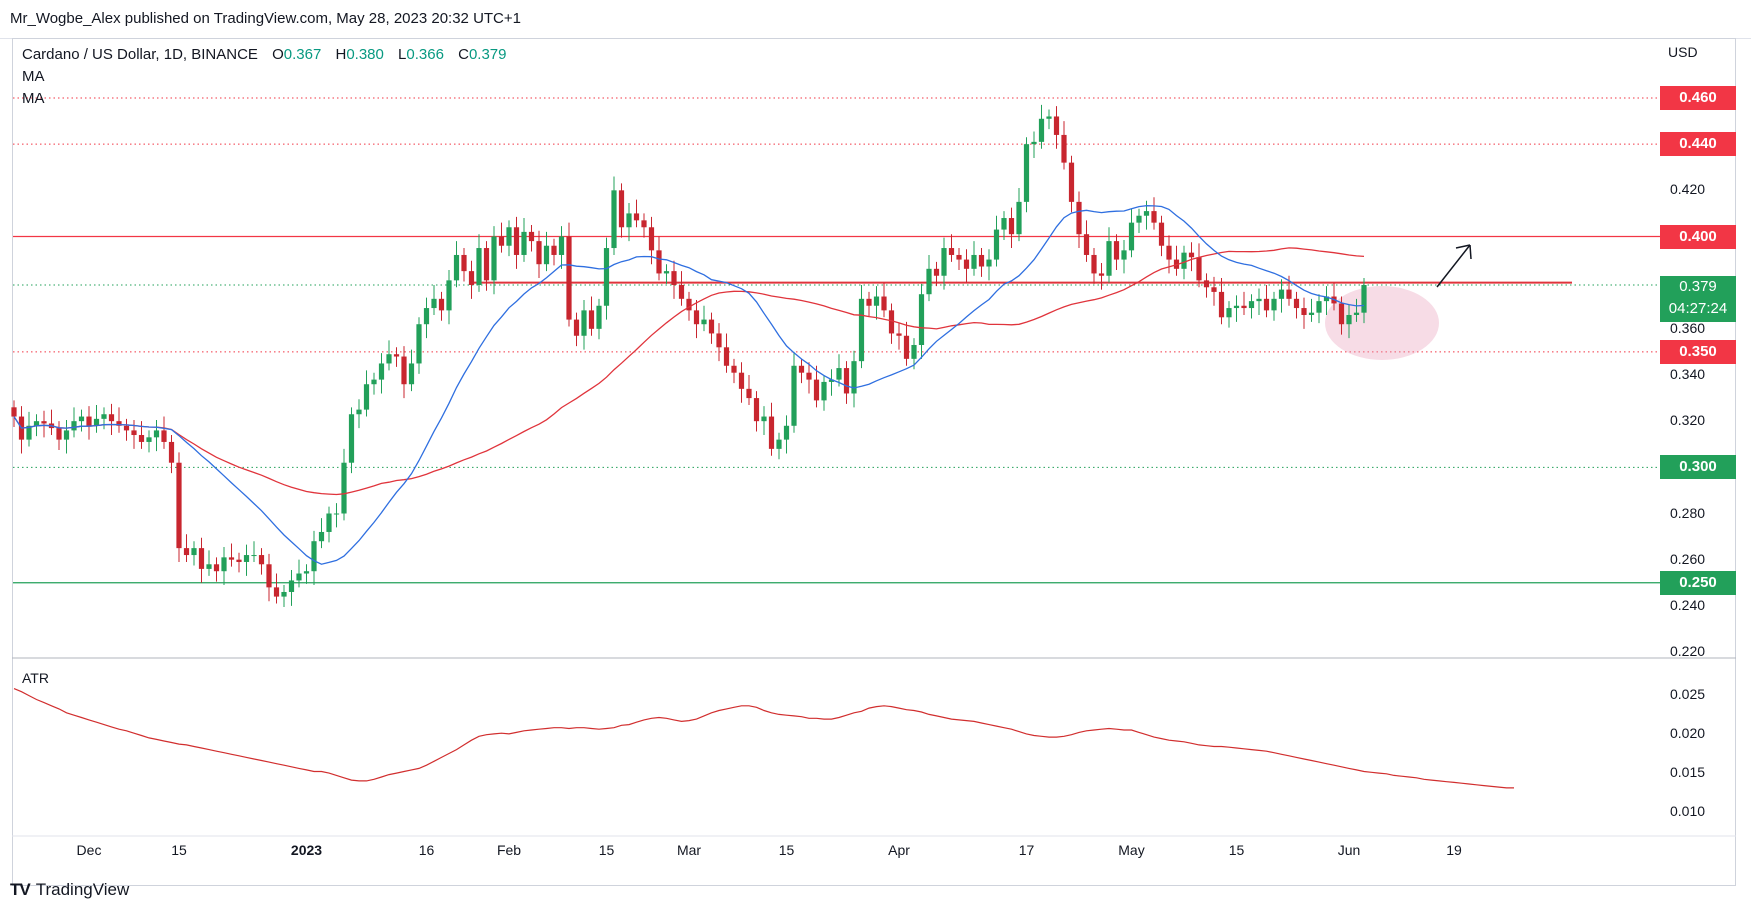 The image size is (1751, 913). I want to click on x-tick-Mar-6: Mar, so click(689, 850).